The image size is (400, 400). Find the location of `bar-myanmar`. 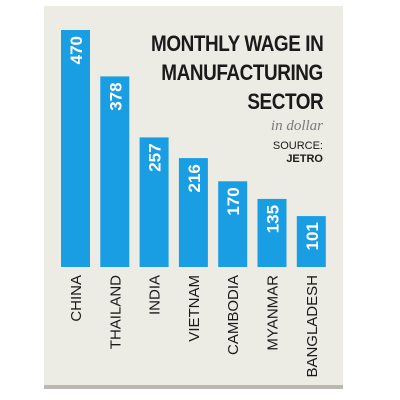

bar-myanmar is located at coordinates (272, 232).